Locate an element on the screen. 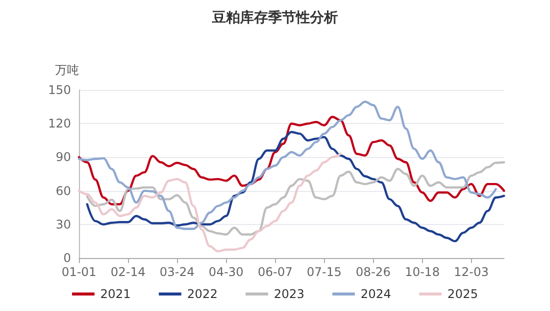 This screenshot has height=311, width=550. y-tick-label: 0 is located at coordinates (67, 258).